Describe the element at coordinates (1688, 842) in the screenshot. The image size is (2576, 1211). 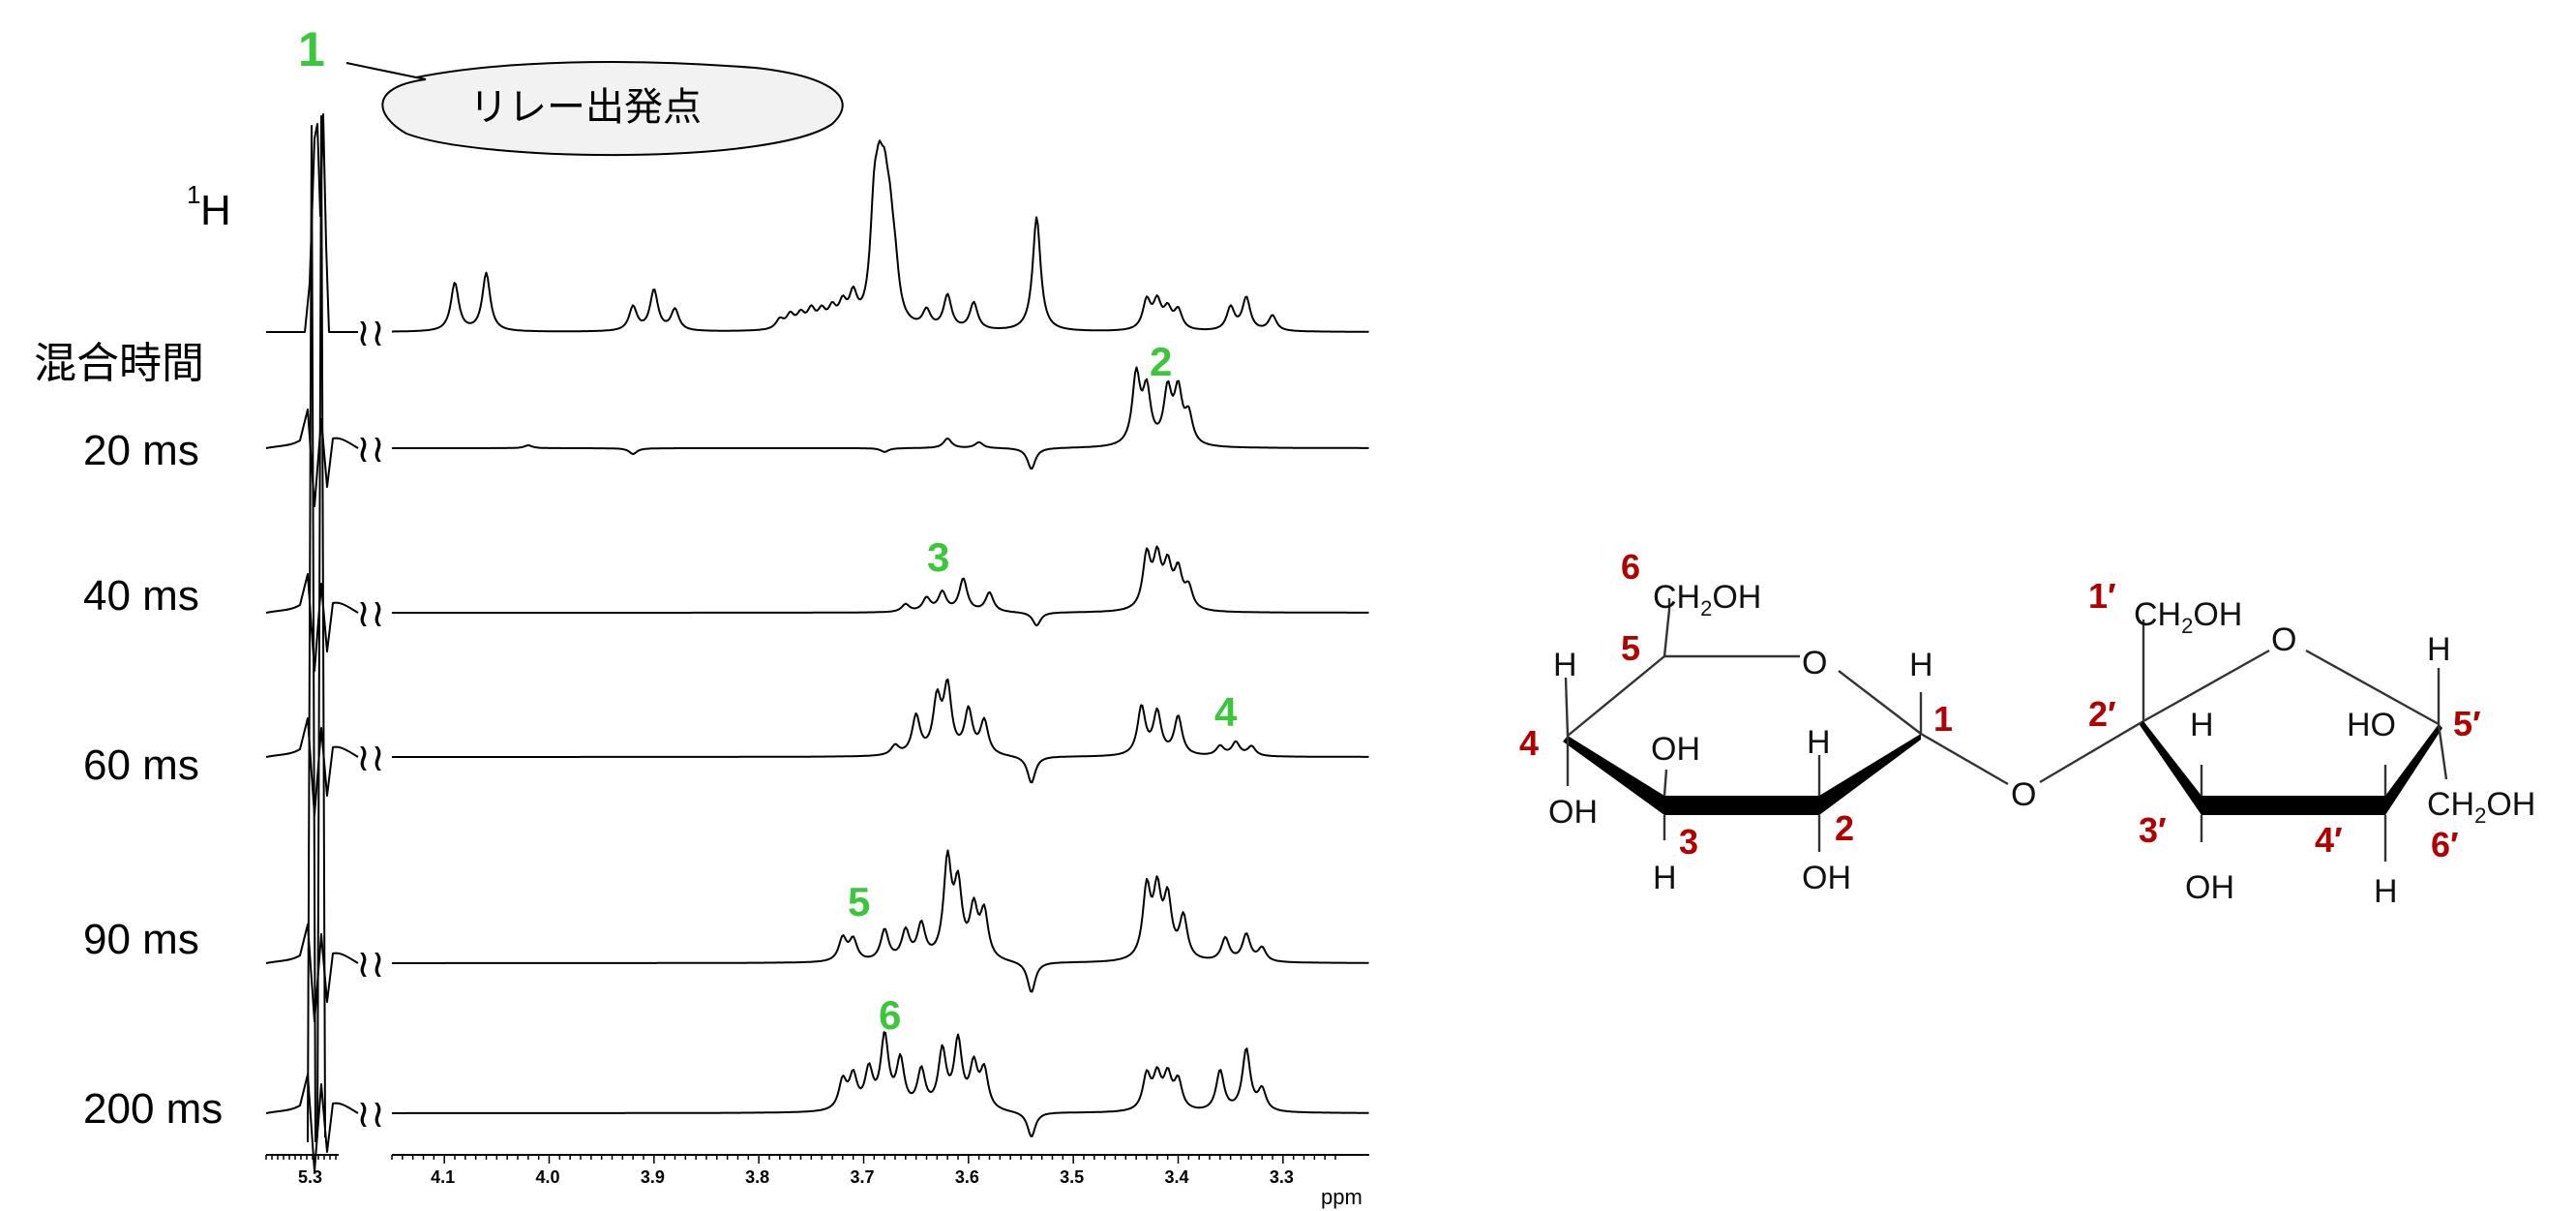
I see `glucose-number-3: 3` at that location.